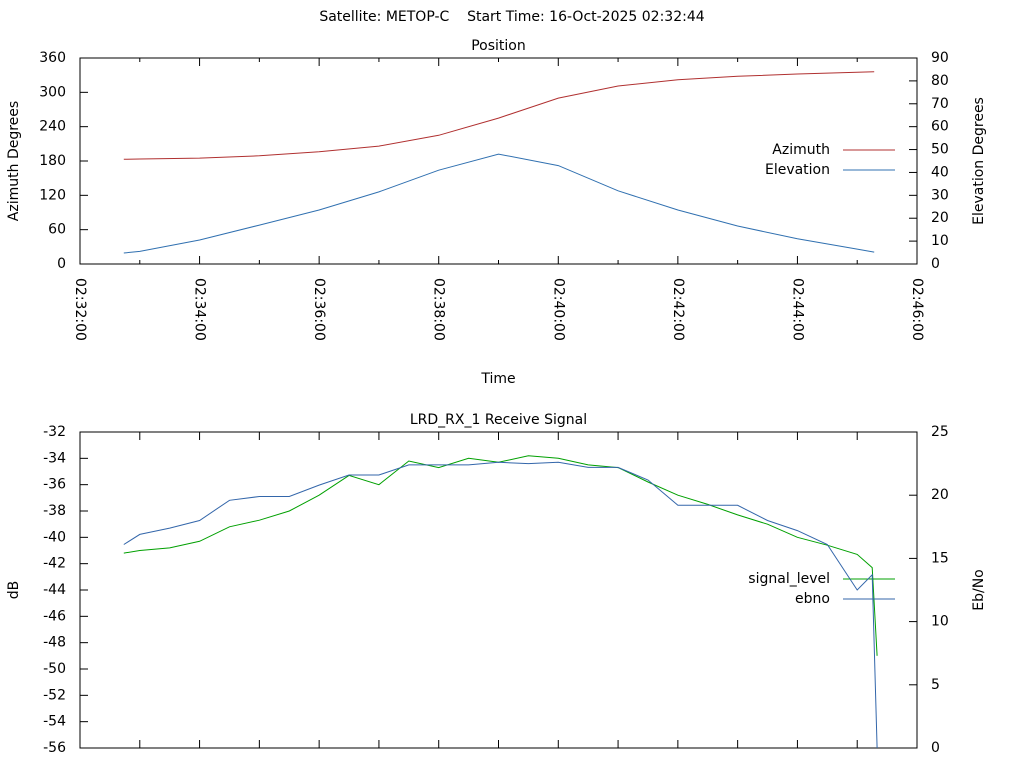  What do you see at coordinates (52, 161) in the screenshot?
I see `y-tick-label: 180` at bounding box center [52, 161].